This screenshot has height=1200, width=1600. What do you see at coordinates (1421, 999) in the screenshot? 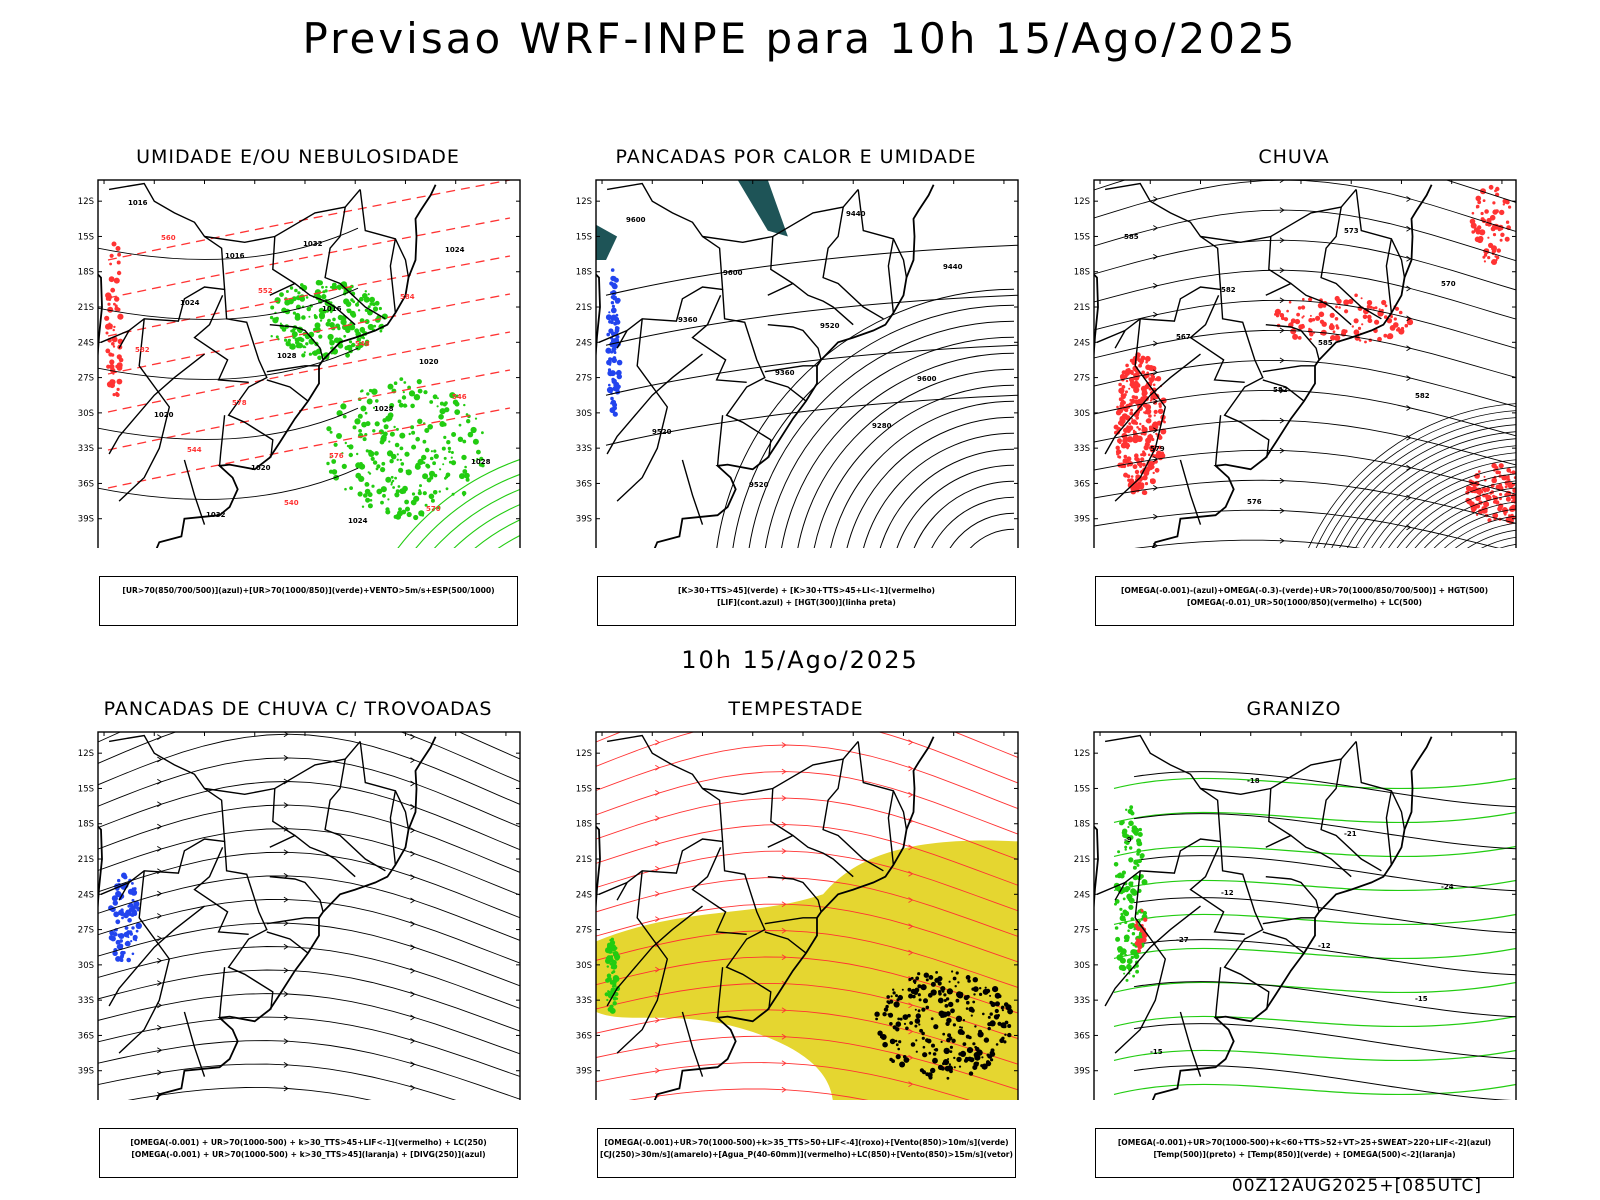
I see `contour-label: -15` at bounding box center [1421, 999].